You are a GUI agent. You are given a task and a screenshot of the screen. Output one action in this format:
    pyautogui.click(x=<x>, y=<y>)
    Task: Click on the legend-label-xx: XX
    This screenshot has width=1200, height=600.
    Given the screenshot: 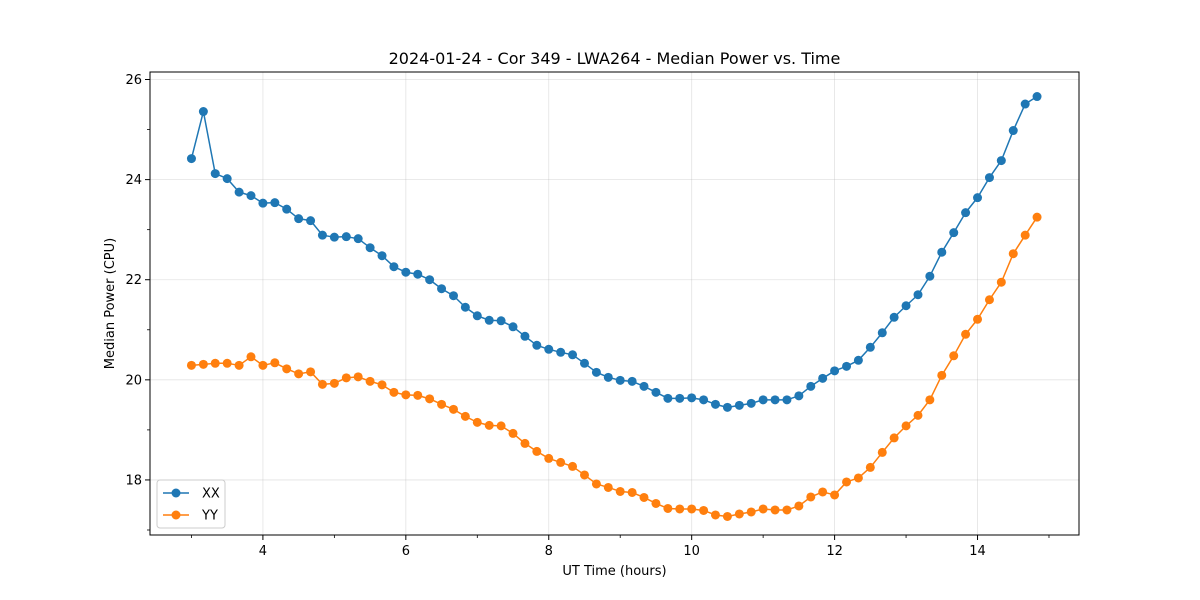 What is the action you would take?
    pyautogui.click(x=211, y=494)
    